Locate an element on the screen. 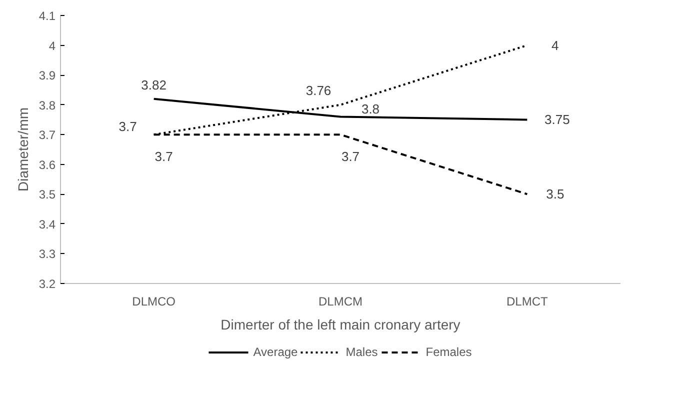  x-tick-label: DLMCO is located at coordinates (154, 301).